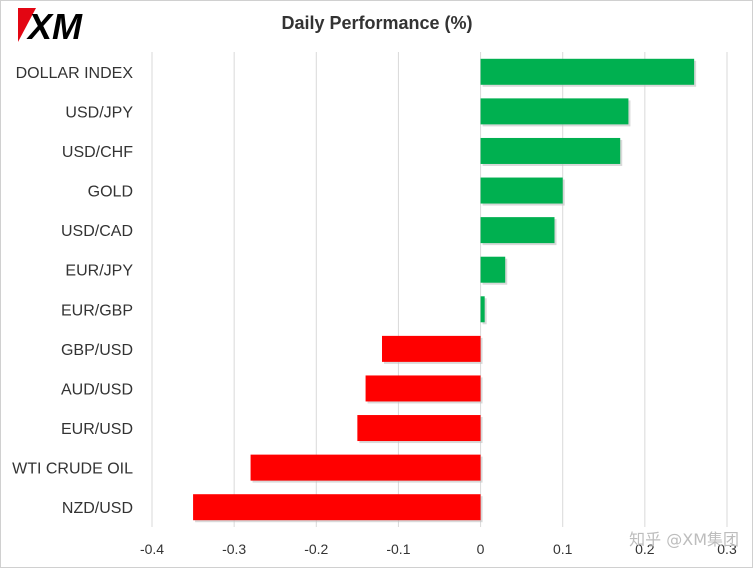  What do you see at coordinates (97, 152) in the screenshot?
I see `category-label: USD/CHF` at bounding box center [97, 152].